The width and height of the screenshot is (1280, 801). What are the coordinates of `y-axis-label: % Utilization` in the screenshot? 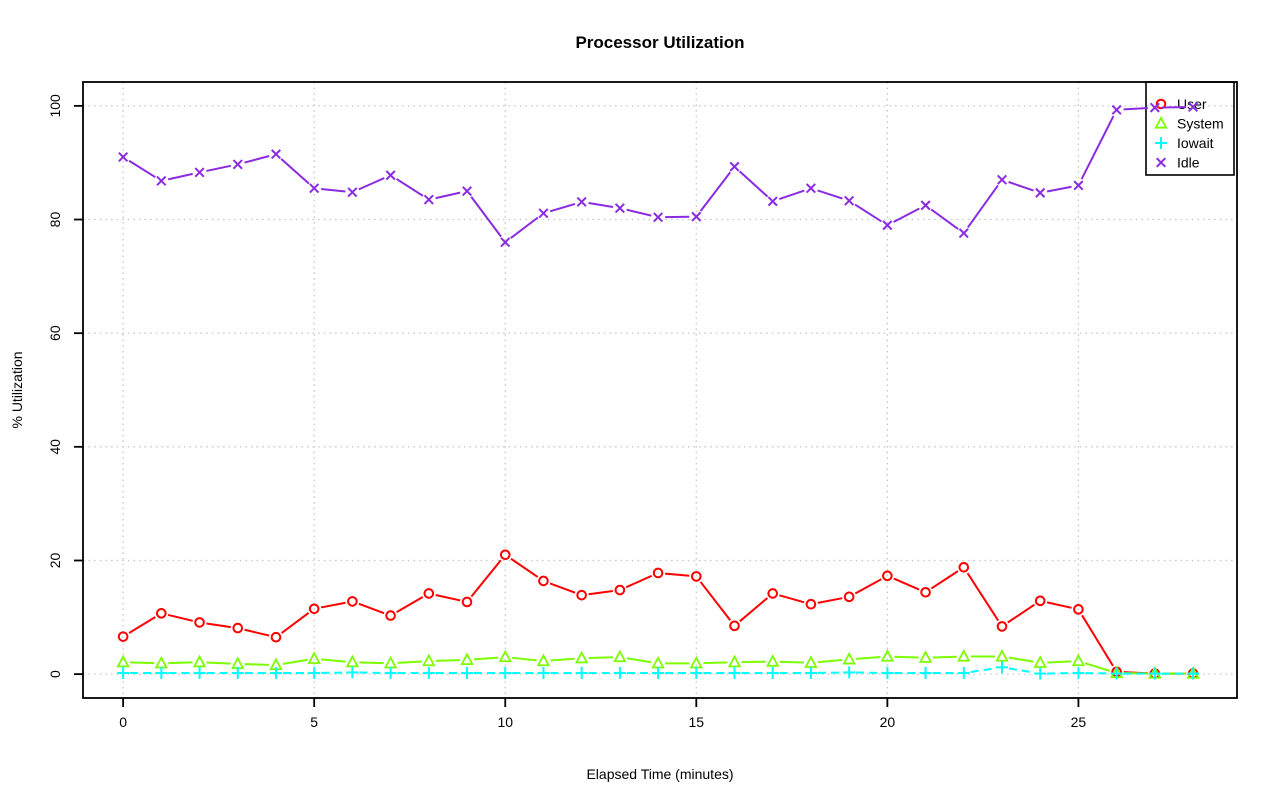 It's located at (17, 390).